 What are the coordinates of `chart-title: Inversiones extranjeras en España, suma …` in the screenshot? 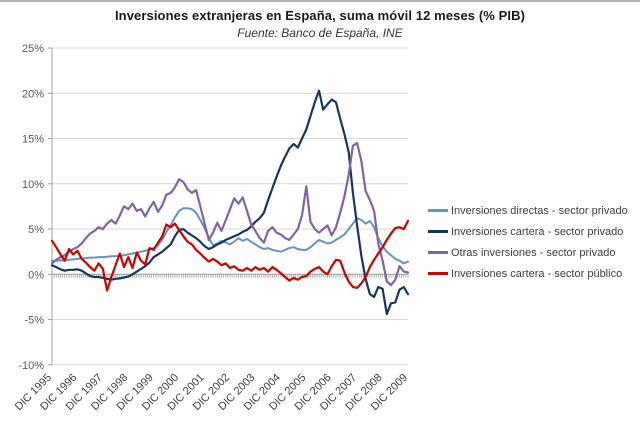 It's located at (320, 15).